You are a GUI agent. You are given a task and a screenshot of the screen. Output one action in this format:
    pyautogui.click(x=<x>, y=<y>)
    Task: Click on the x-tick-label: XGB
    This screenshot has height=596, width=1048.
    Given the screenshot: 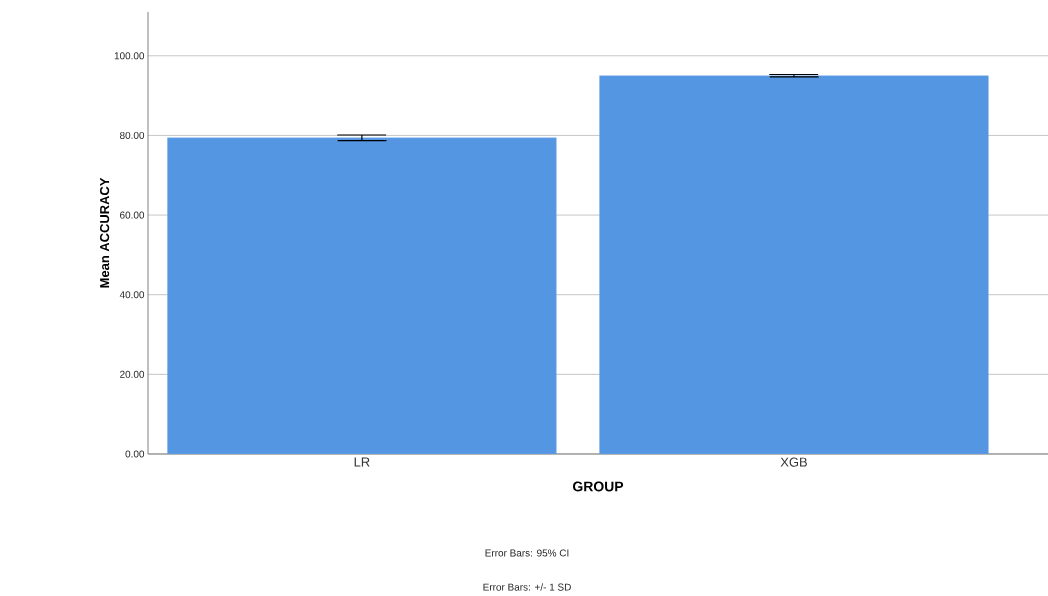 What is the action you would take?
    pyautogui.click(x=793, y=462)
    